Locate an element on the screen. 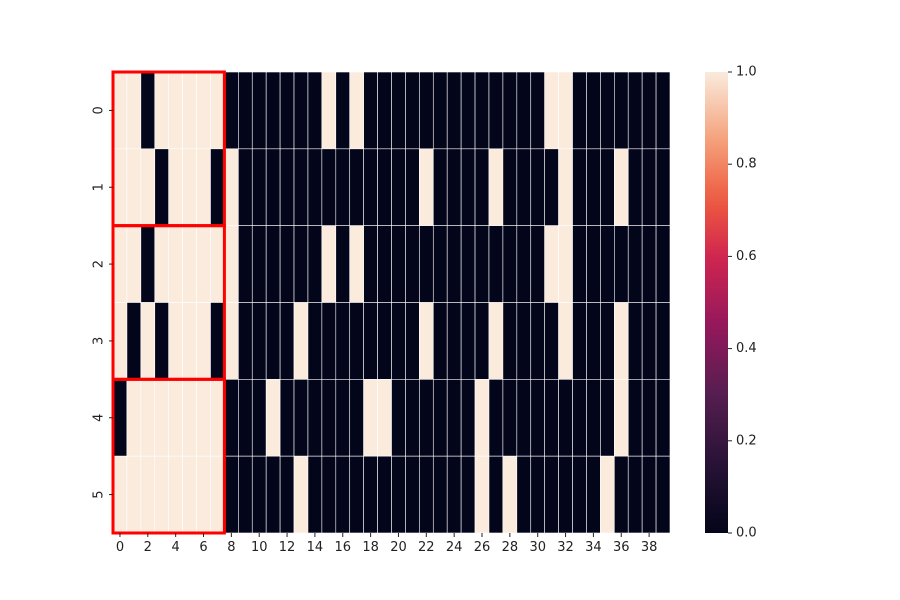 The image size is (900, 600). x-tick-label: 4 is located at coordinates (176, 547).